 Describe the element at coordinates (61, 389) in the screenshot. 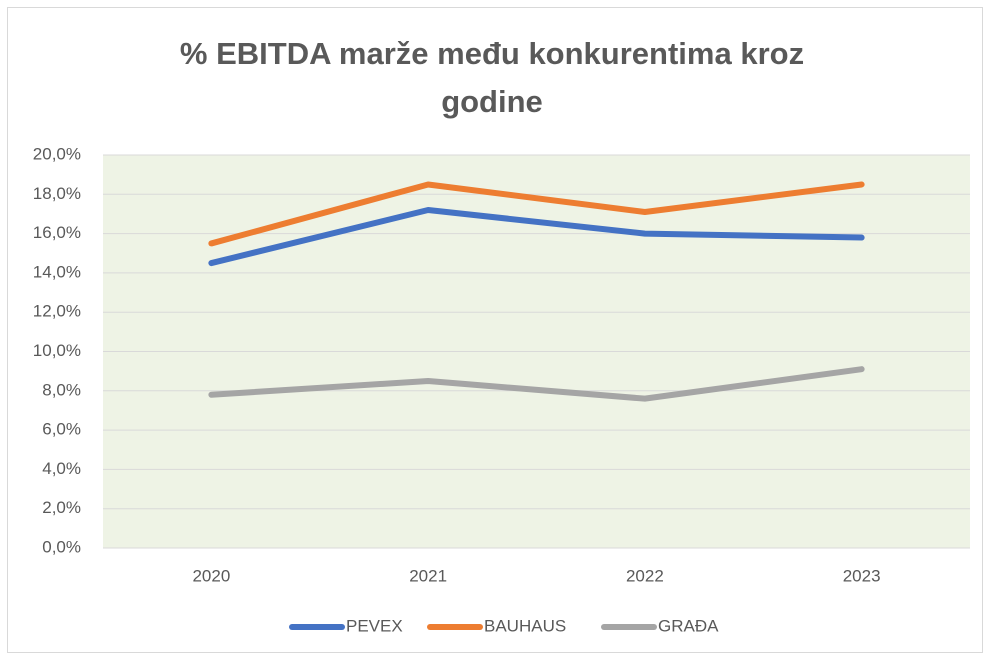

I see `y-tick-label: 8,0%` at that location.